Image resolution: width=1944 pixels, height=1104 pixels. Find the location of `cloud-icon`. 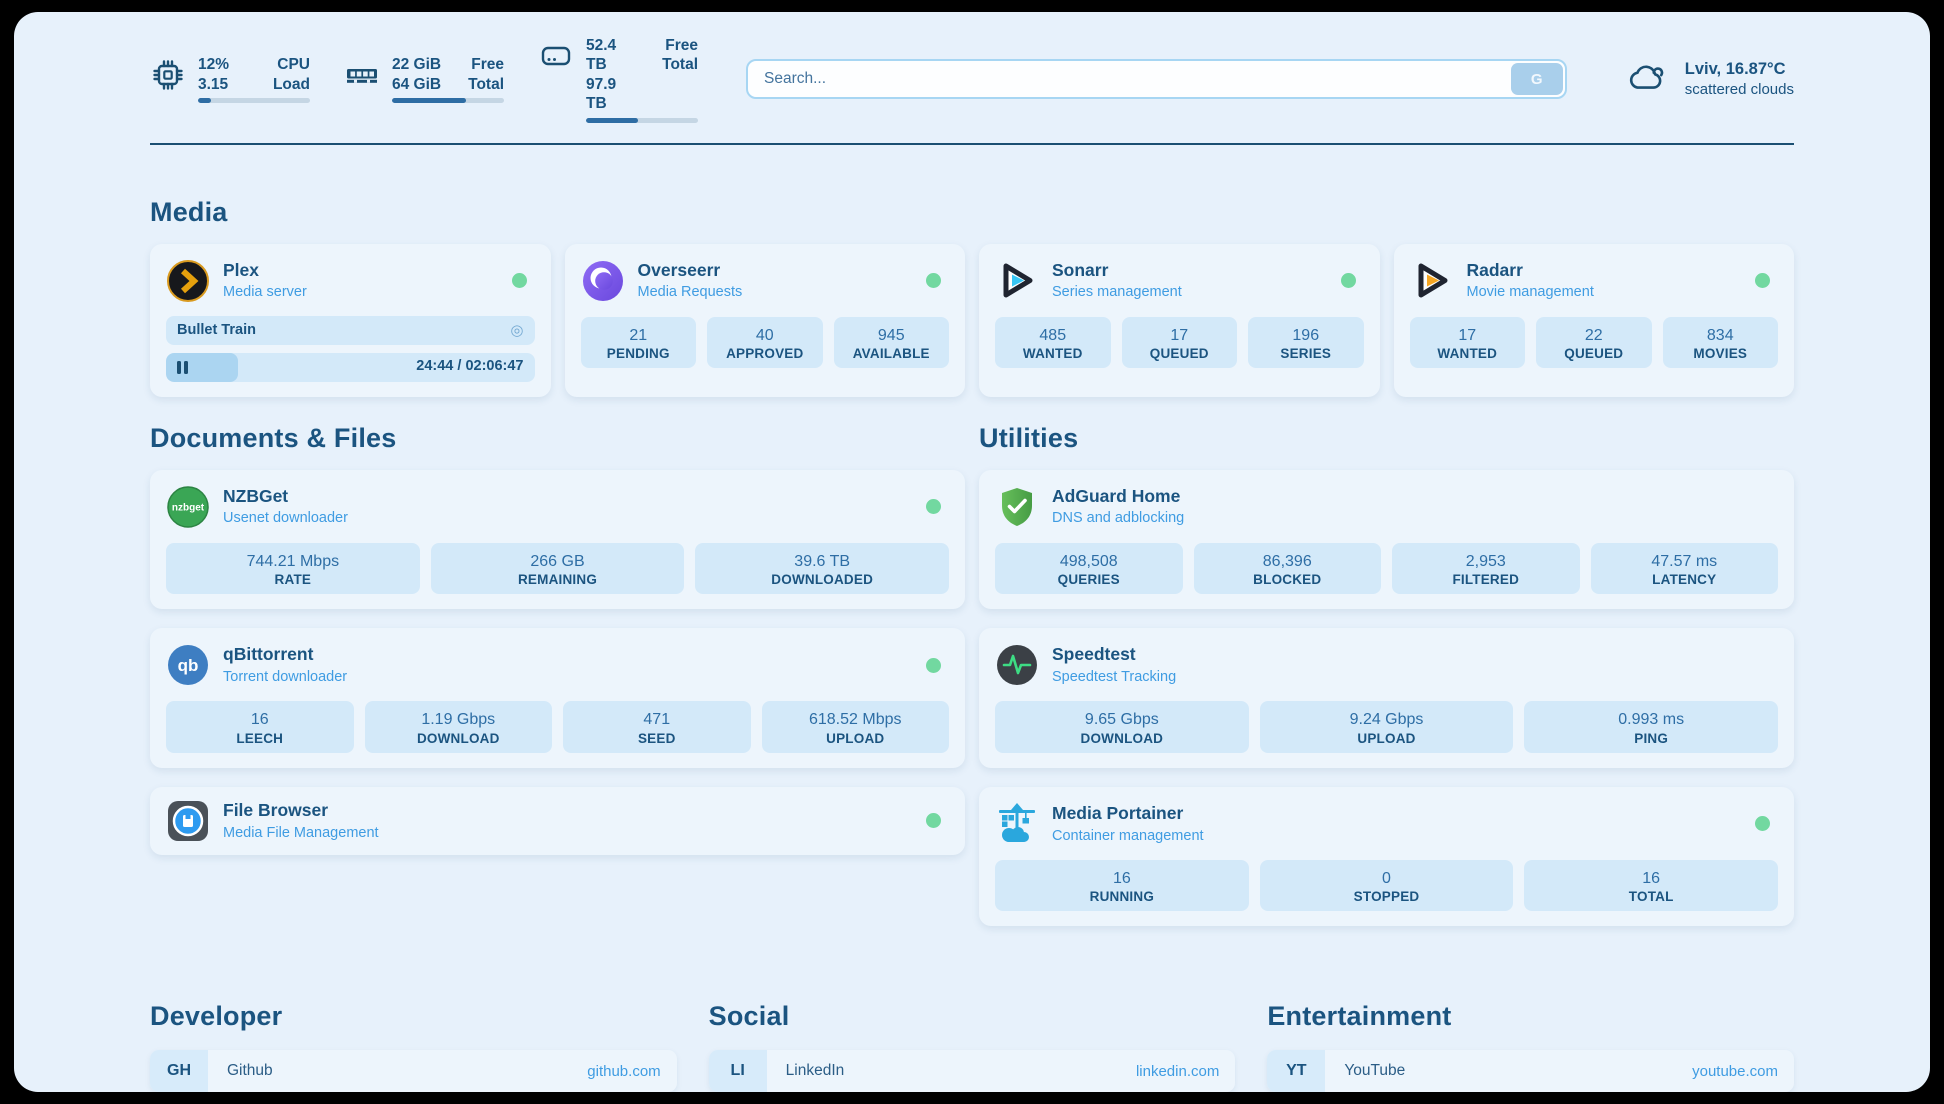

cloud-icon is located at coordinates (1648, 79).